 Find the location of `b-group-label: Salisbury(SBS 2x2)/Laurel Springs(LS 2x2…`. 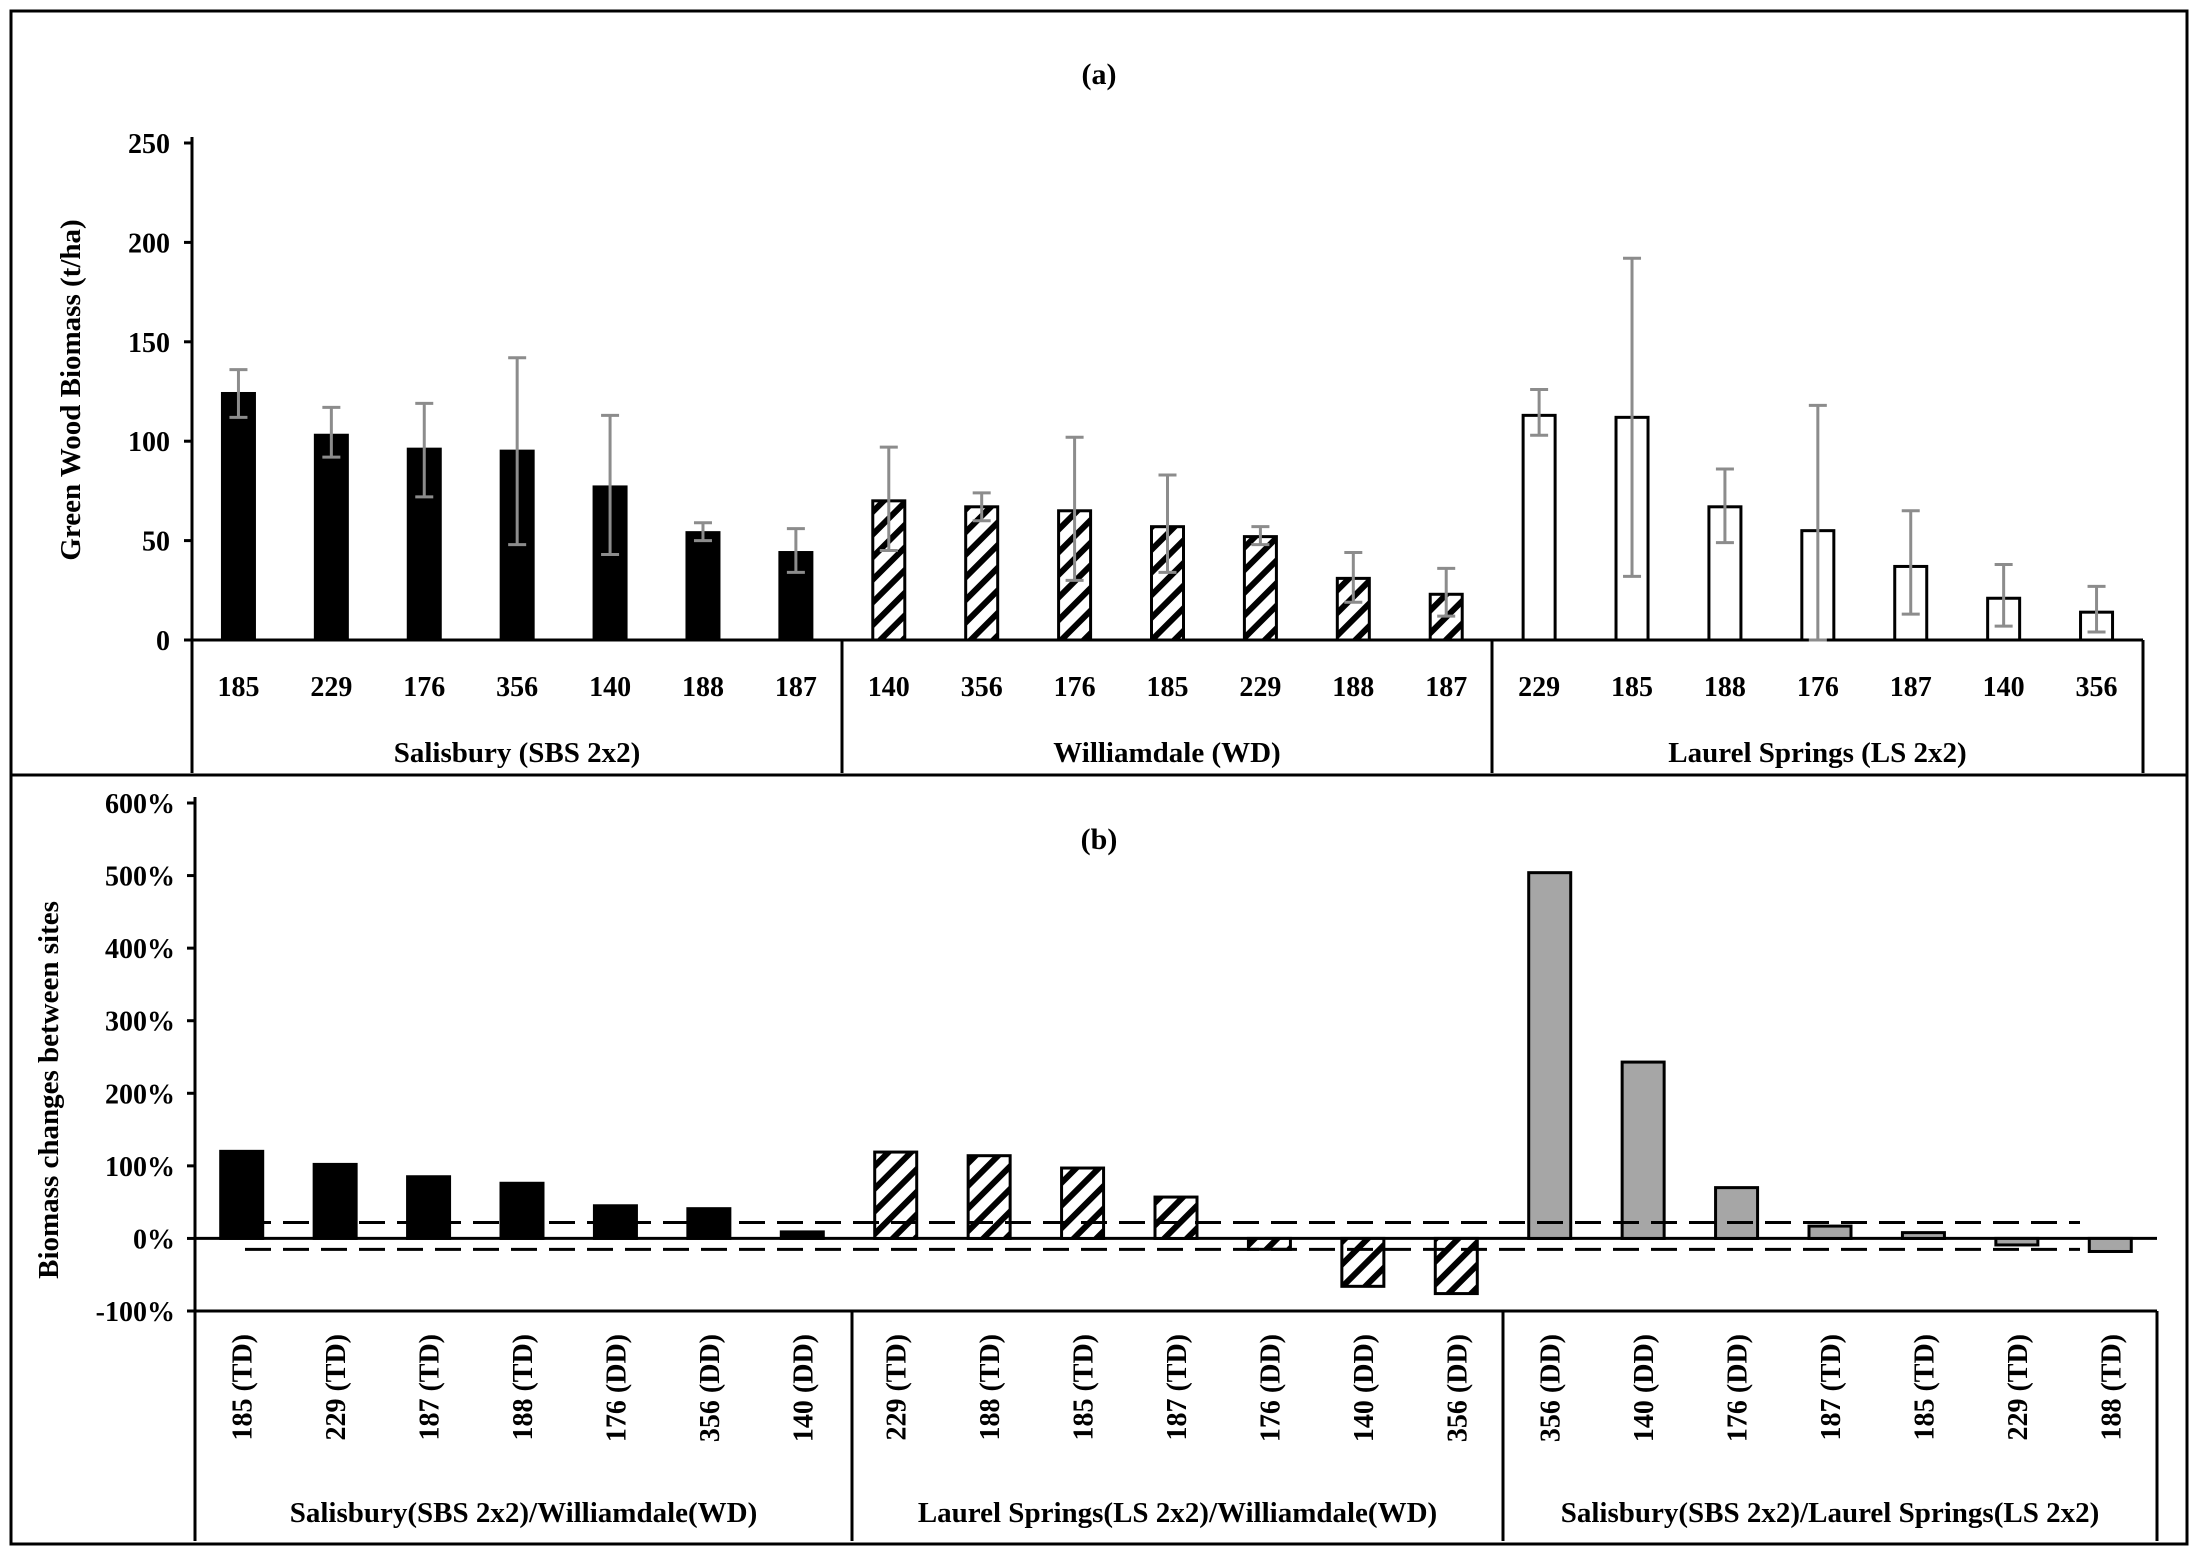

b-group-label: Salisbury(SBS 2x2)/Laurel Springs(LS 2x2… is located at coordinates (1830, 1513).